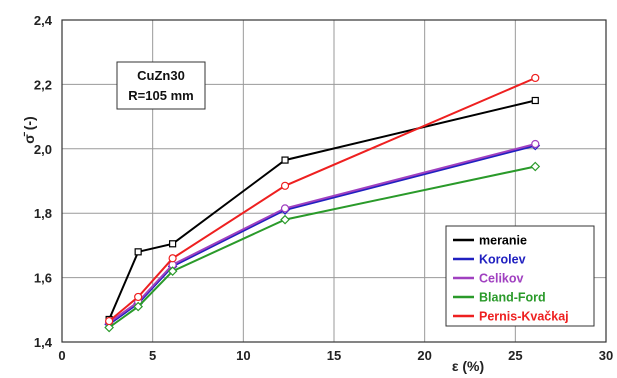 This screenshot has height=378, width=617. Describe the element at coordinates (61, 355) in the screenshot. I see `x-tick-label: 0` at that location.